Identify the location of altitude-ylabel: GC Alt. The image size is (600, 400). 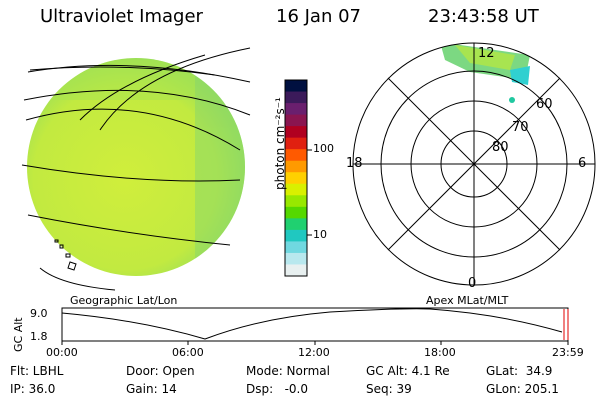
(18, 334).